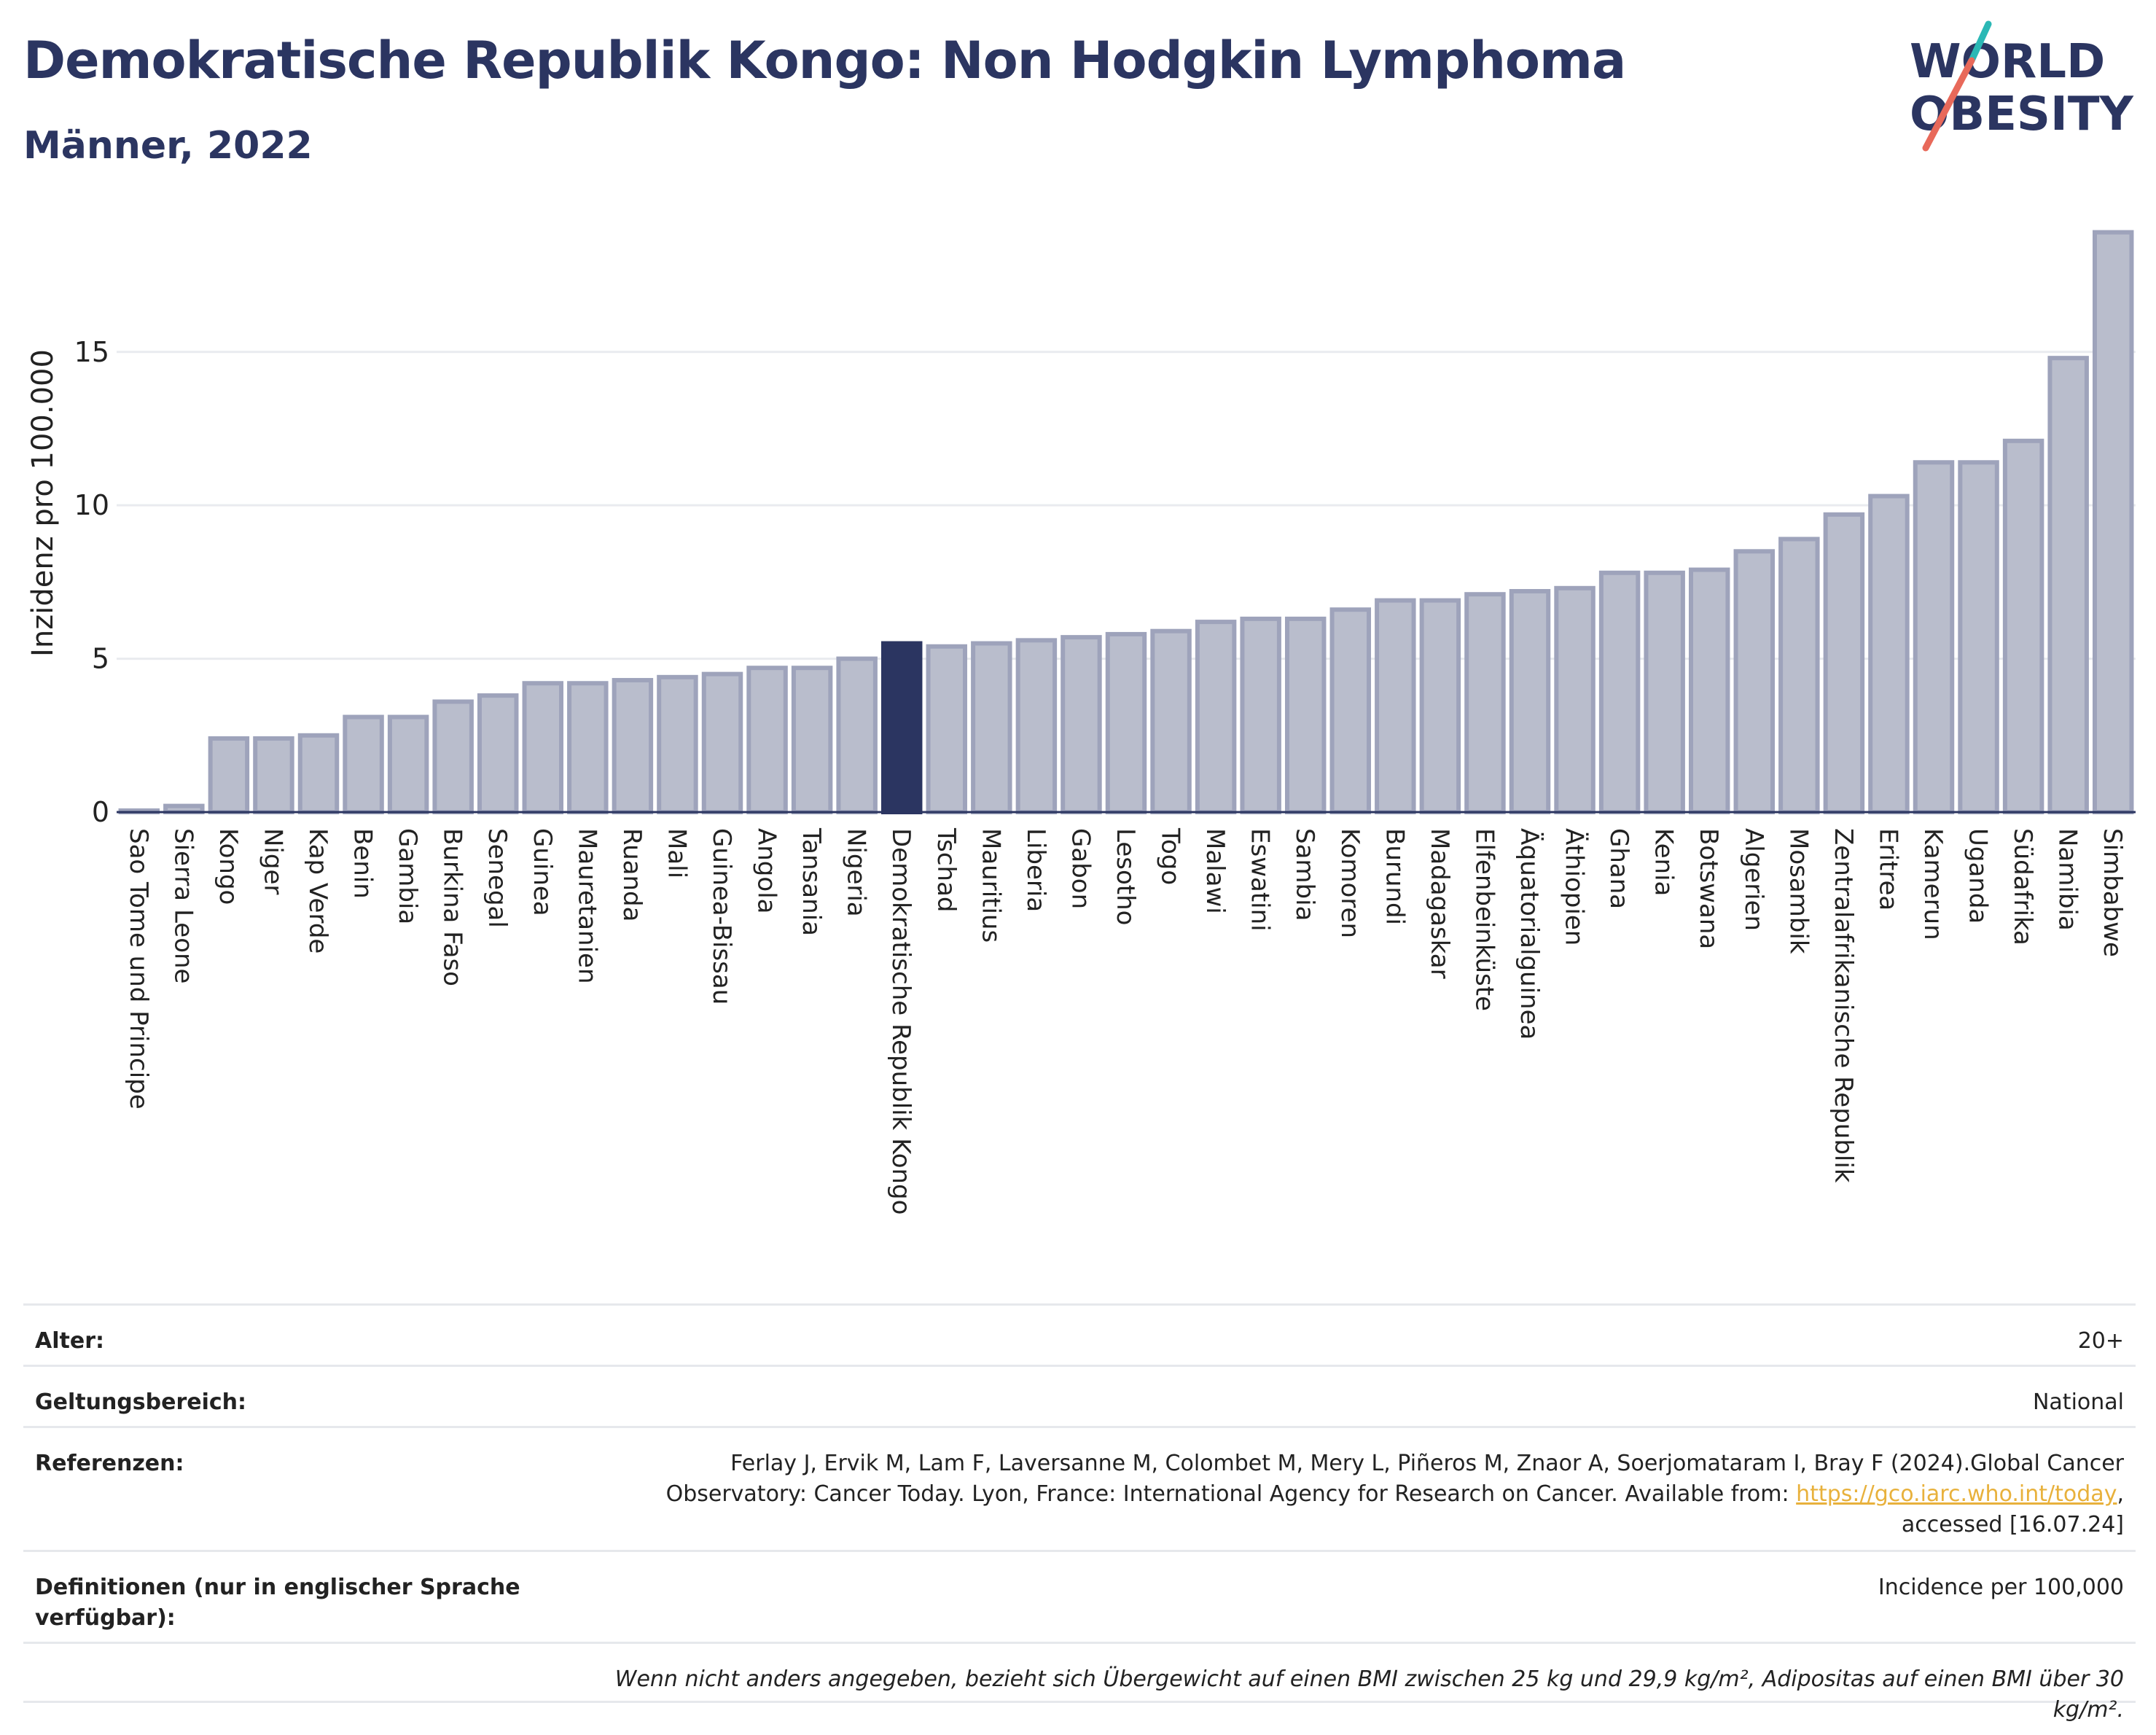 This screenshot has height=1735, width=2156. What do you see at coordinates (1079, 1395) in the screenshot?
I see `meta-row-scope: Geltungsbereich: National` at bounding box center [1079, 1395].